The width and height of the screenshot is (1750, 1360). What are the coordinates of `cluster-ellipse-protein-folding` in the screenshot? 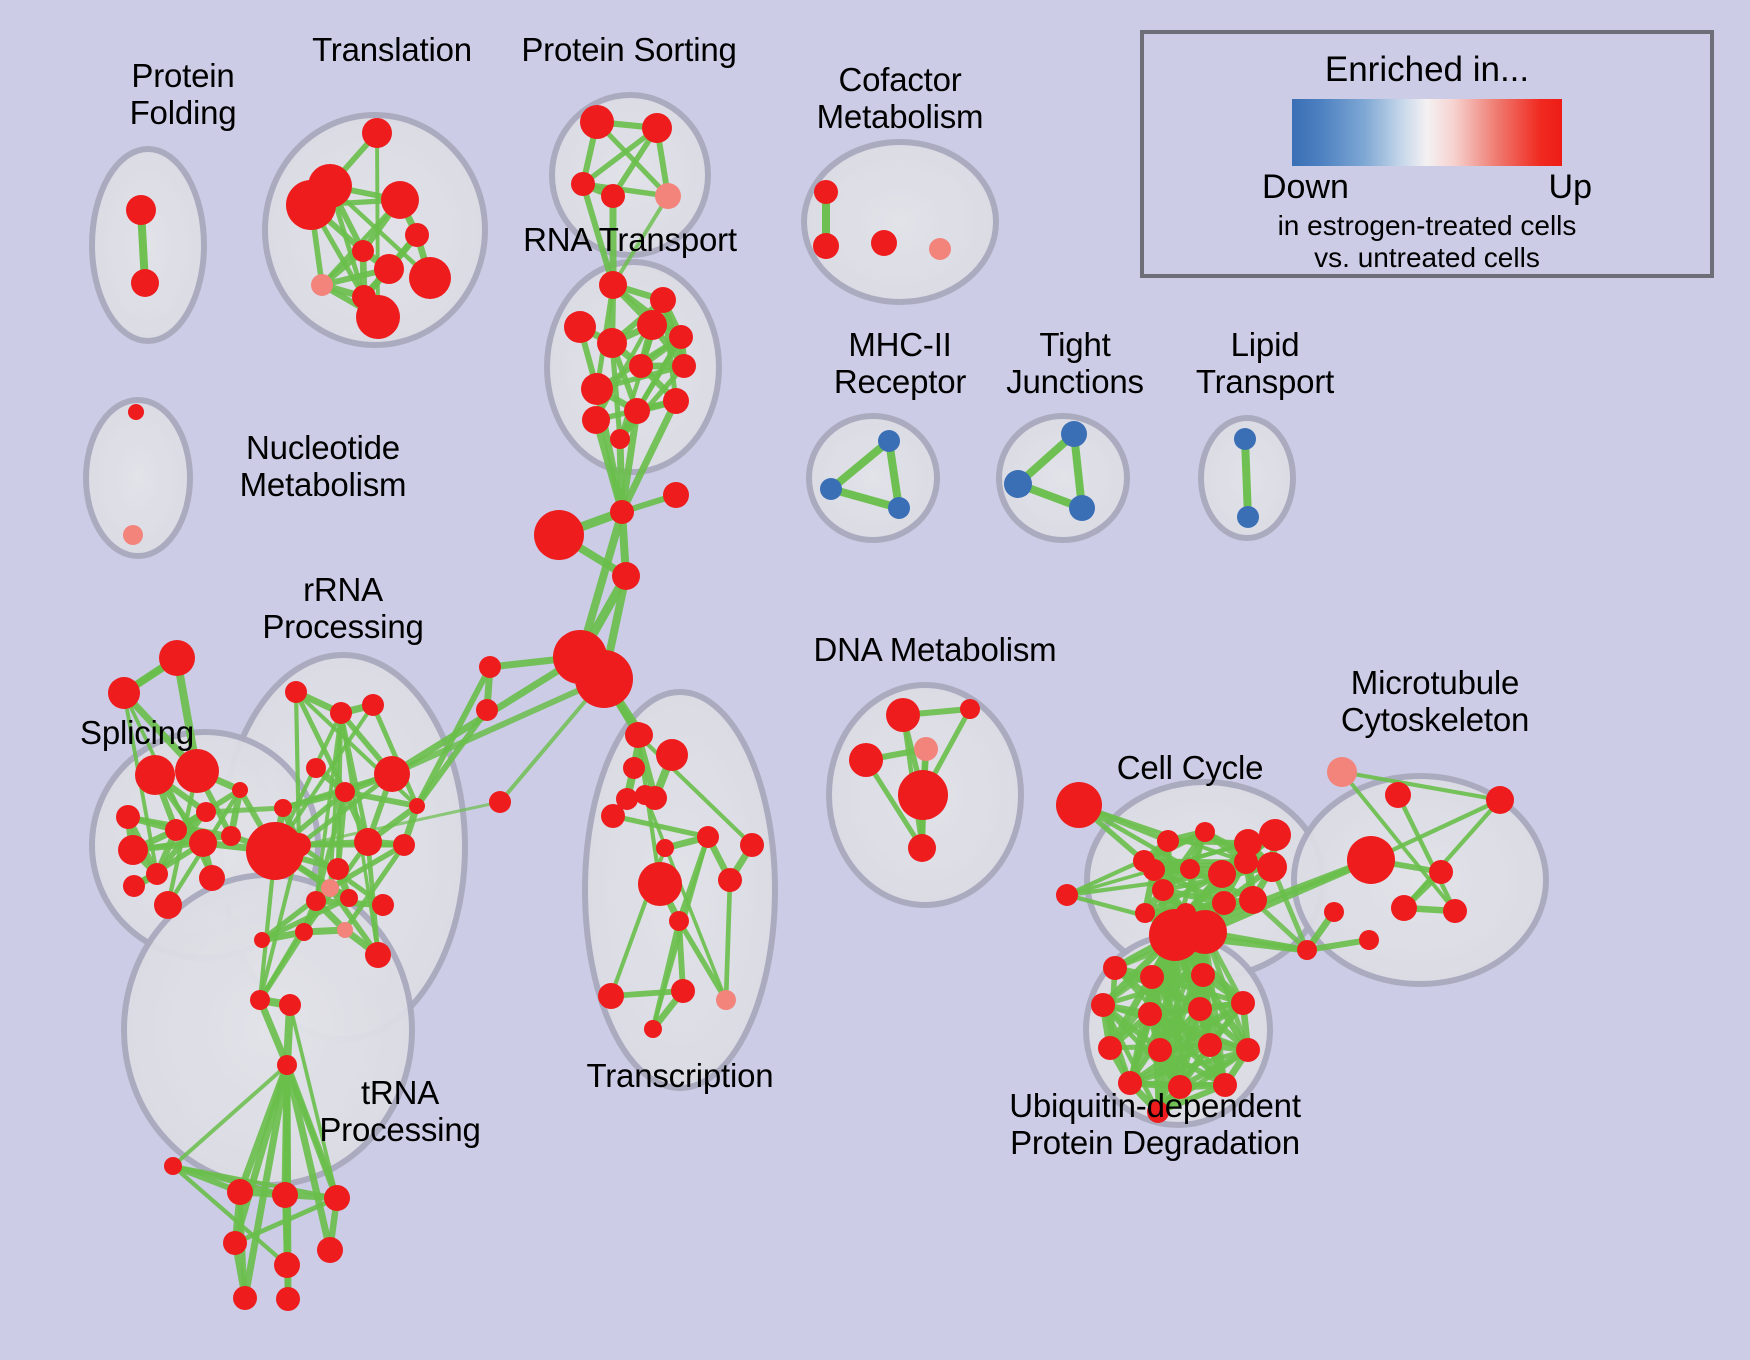 It's located at (148, 245).